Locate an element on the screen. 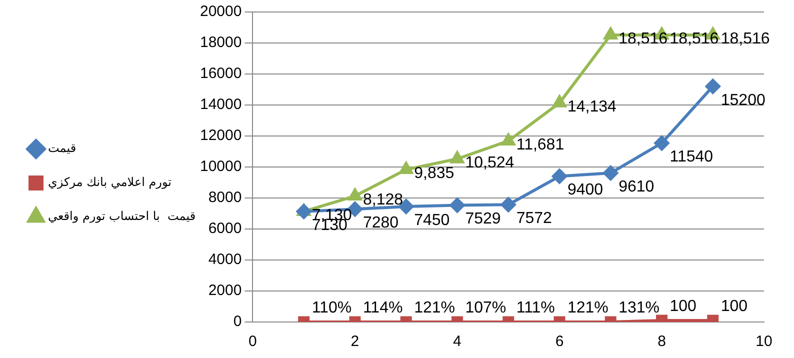 The height and width of the screenshot is (358, 794). data-label: 15200 is located at coordinates (743, 100).